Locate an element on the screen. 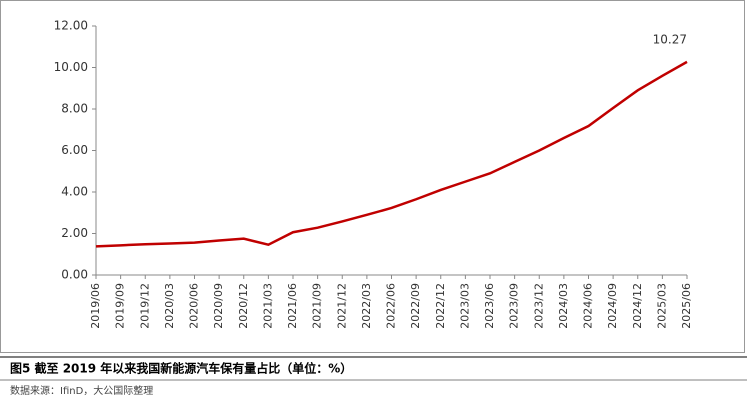 This screenshot has height=408, width=747. data-label: 10.27 is located at coordinates (670, 39).